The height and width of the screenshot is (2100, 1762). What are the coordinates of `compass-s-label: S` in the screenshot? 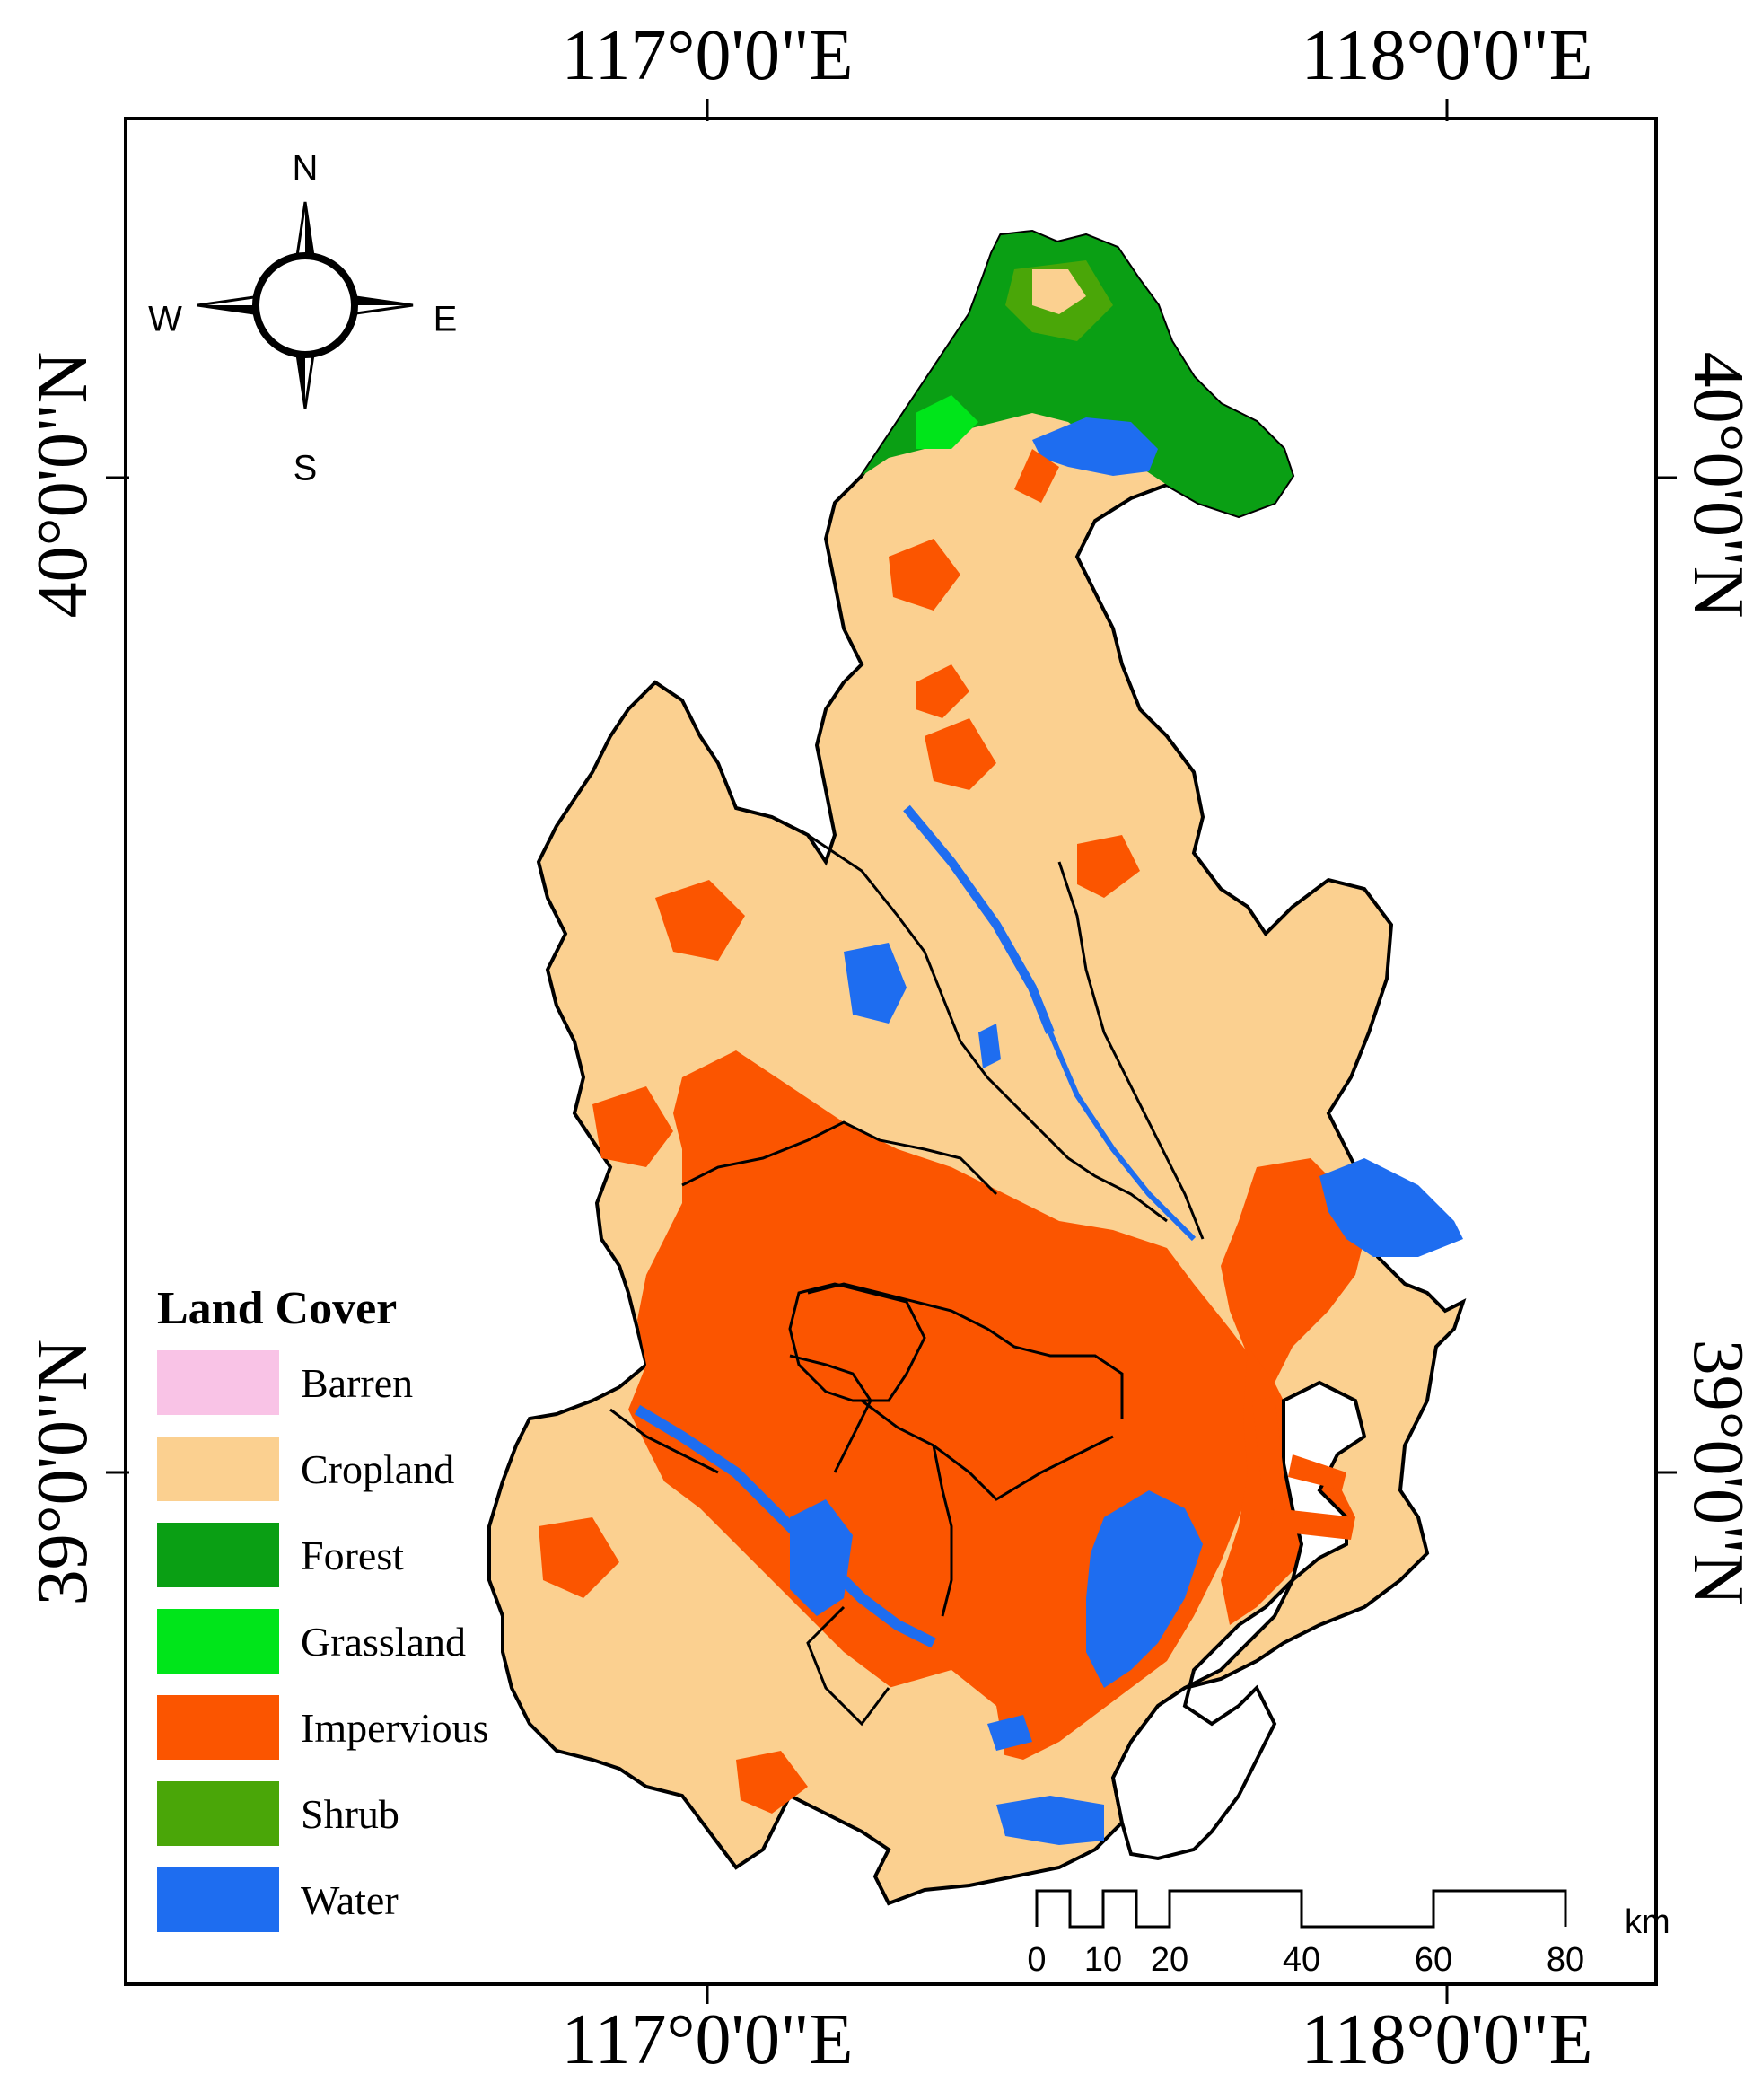 It's located at (305, 468).